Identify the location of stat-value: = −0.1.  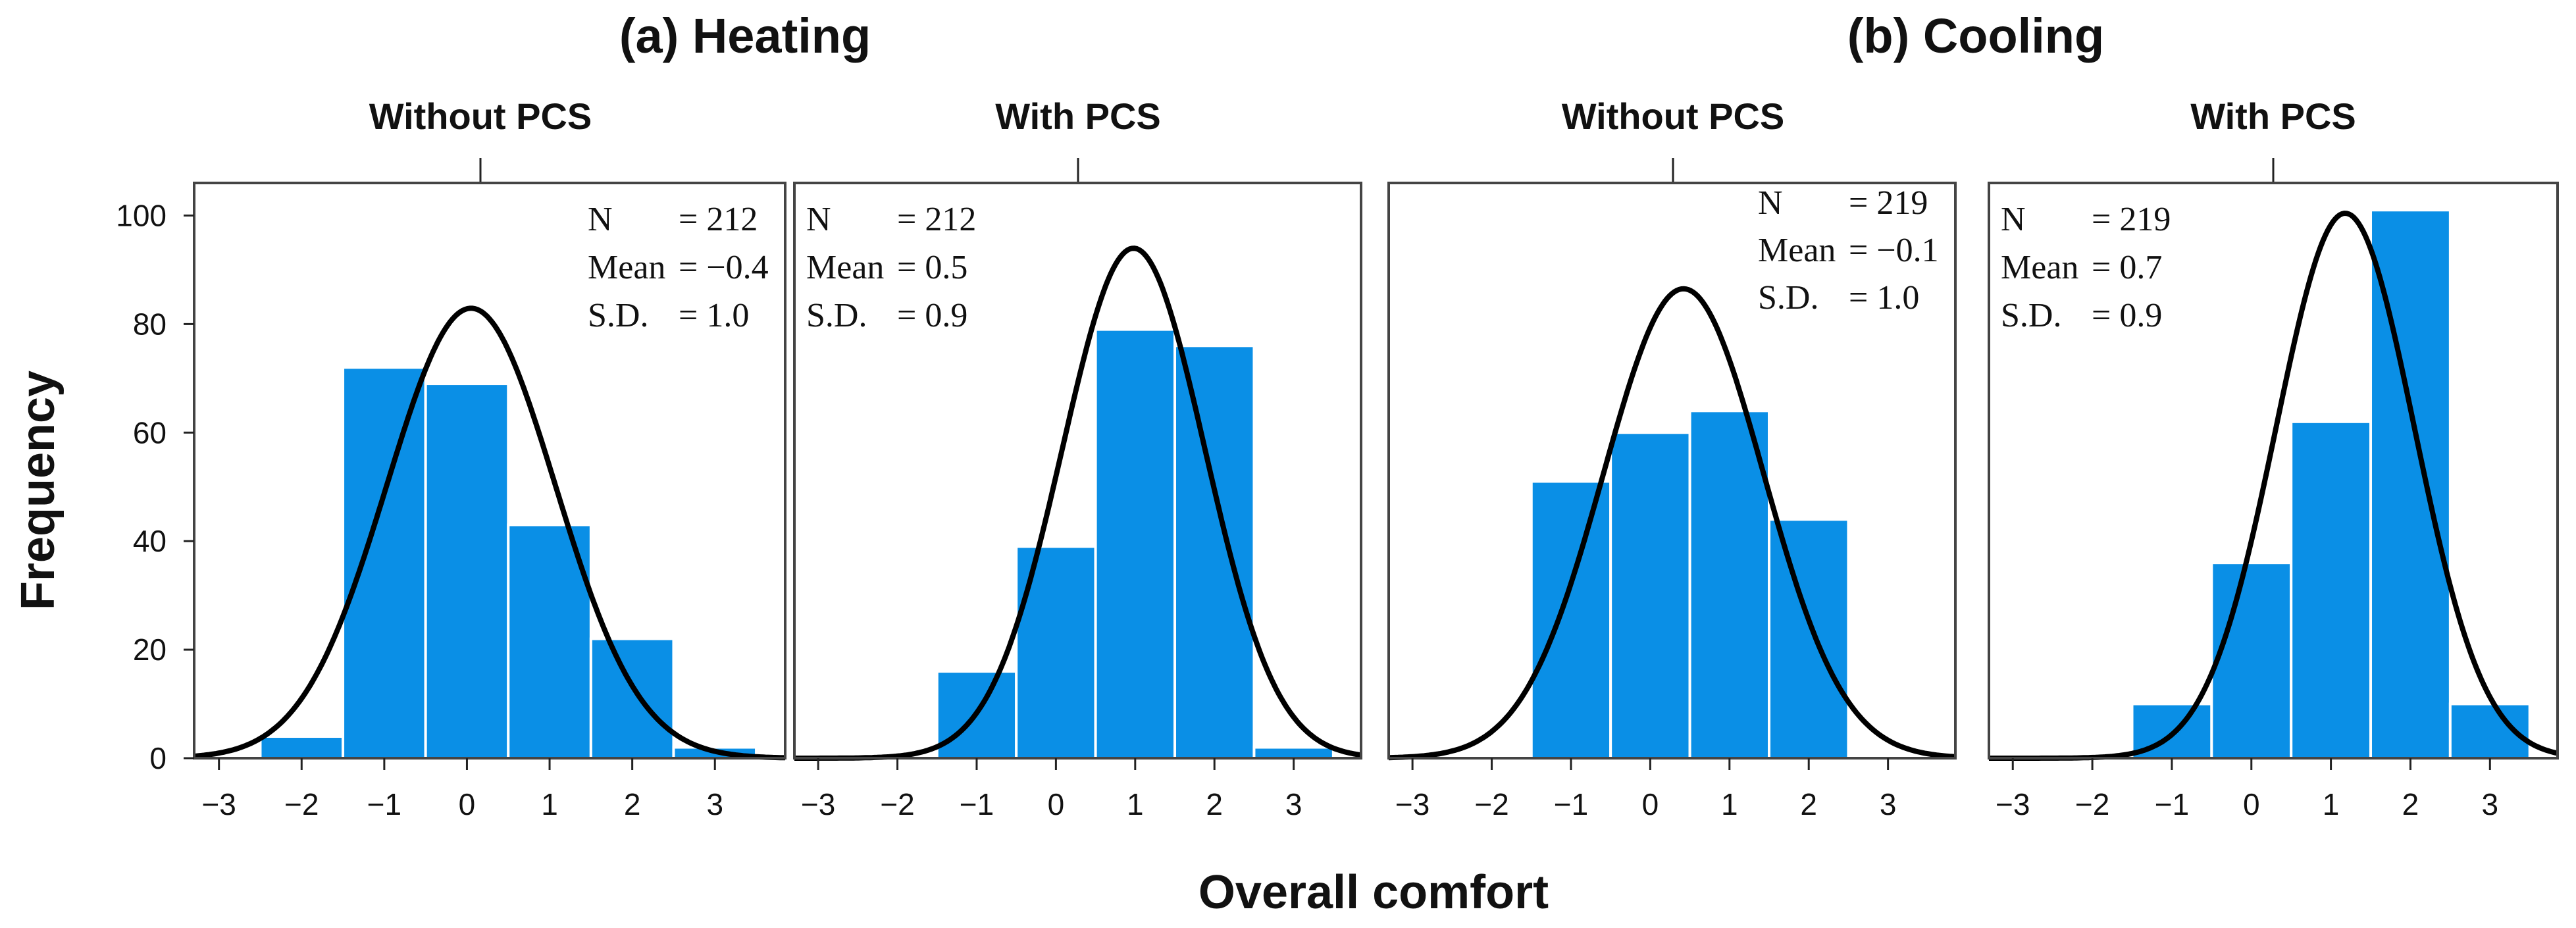
(1894, 250).